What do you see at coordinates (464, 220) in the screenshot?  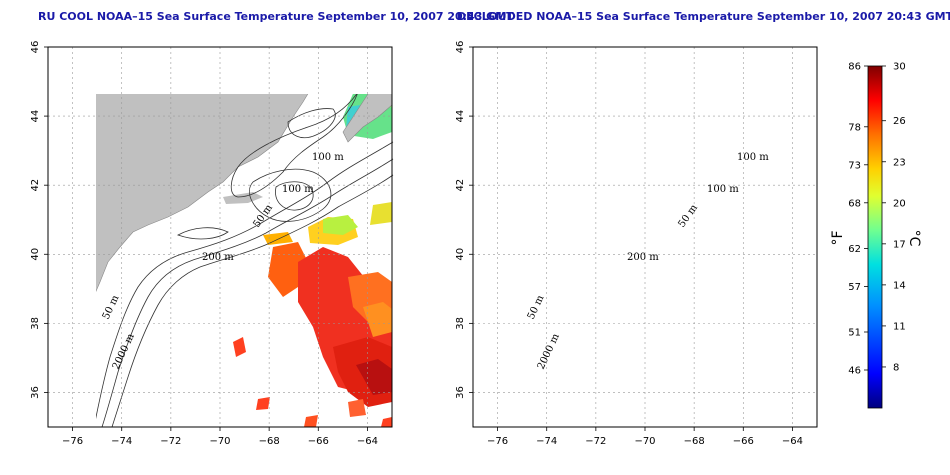 I see `lat-axis-declouded: 36 38 40 42 44 46` at bounding box center [464, 220].